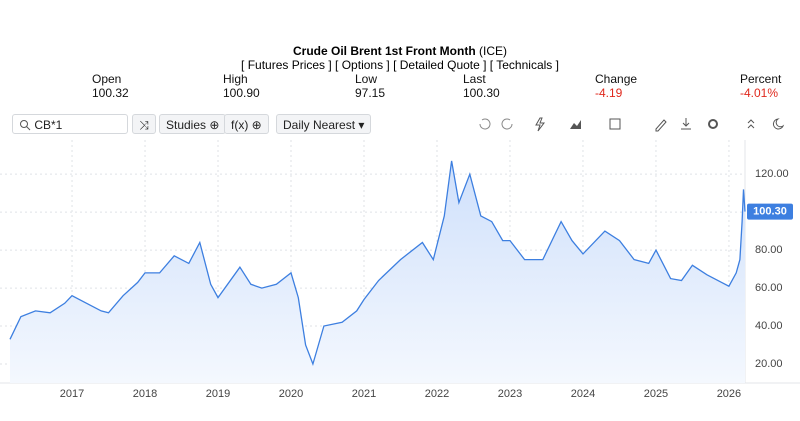  I want to click on fx-button: f(x) ⊕, so click(246, 124).